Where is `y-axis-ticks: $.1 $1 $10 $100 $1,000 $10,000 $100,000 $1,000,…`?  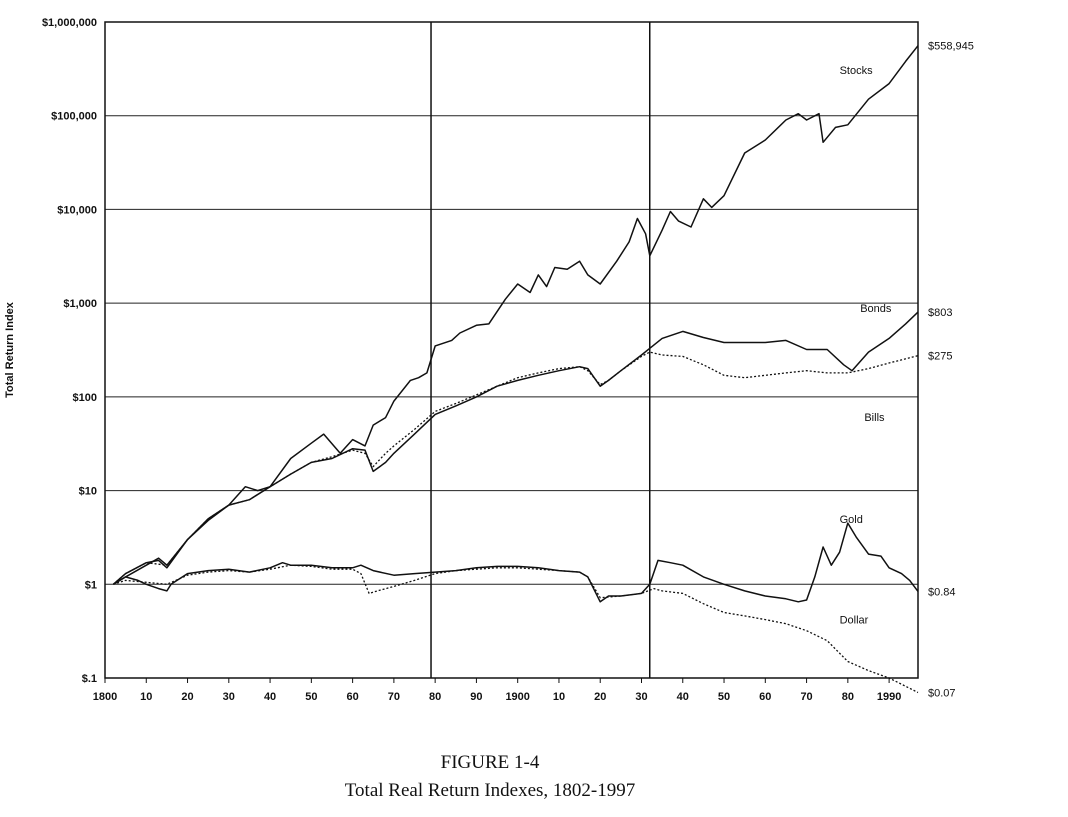 y-axis-ticks: $.1 $1 $10 $100 $1,000 $10,000 $100,000 $1,000,… is located at coordinates (69, 351).